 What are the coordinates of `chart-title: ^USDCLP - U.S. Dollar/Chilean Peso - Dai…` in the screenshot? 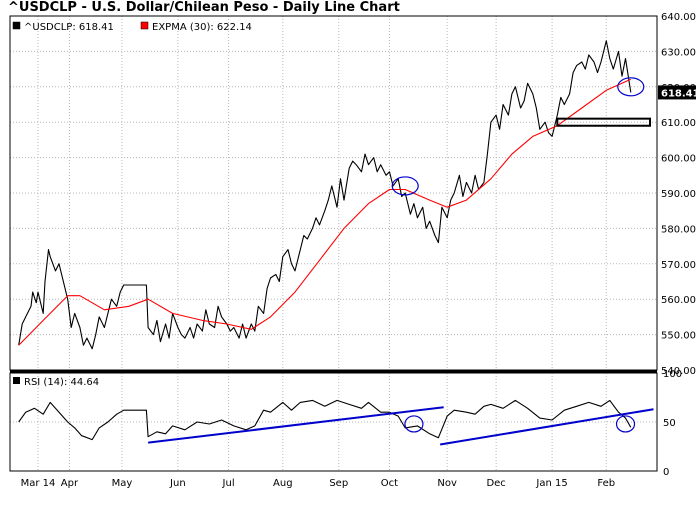 It's located at (204, 7).